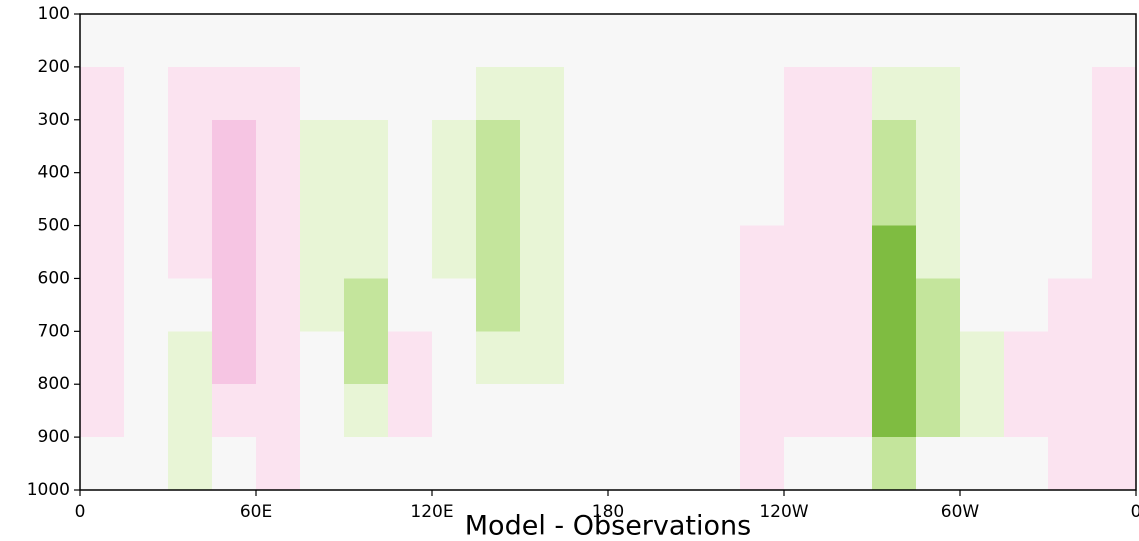 The width and height of the screenshot is (1139, 541). Describe the element at coordinates (54, 67) in the screenshot. I see `y-tick-label: 200` at that location.